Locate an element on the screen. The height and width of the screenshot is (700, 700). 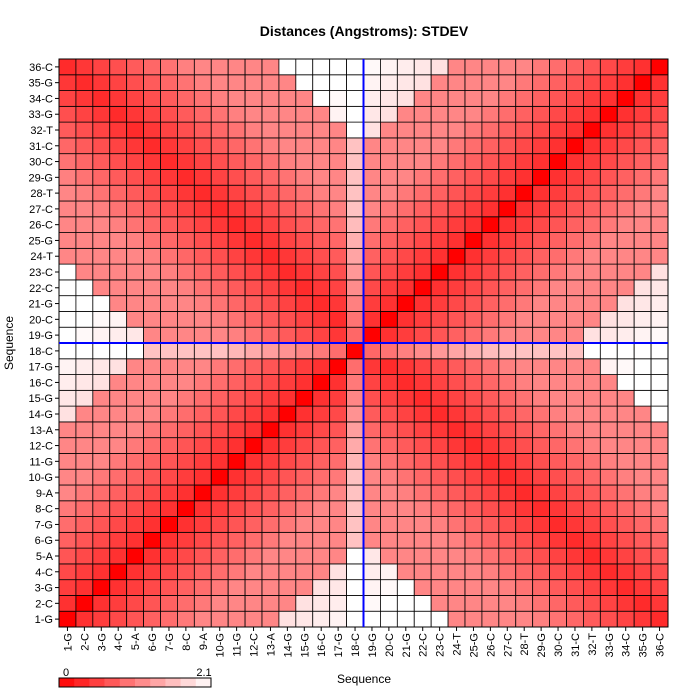
x-tick-label: 22-C is located at coordinates (424, 645).